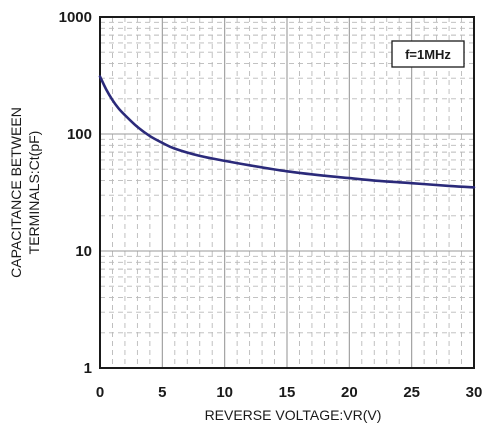 This screenshot has height=430, width=486. Describe the element at coordinates (100, 392) in the screenshot. I see `x-tick-label: 0` at that location.